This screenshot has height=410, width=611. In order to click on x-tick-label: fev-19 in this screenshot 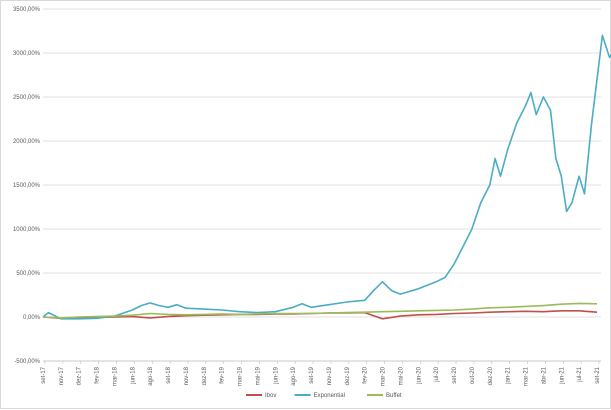, I will do `click(223, 374)`.